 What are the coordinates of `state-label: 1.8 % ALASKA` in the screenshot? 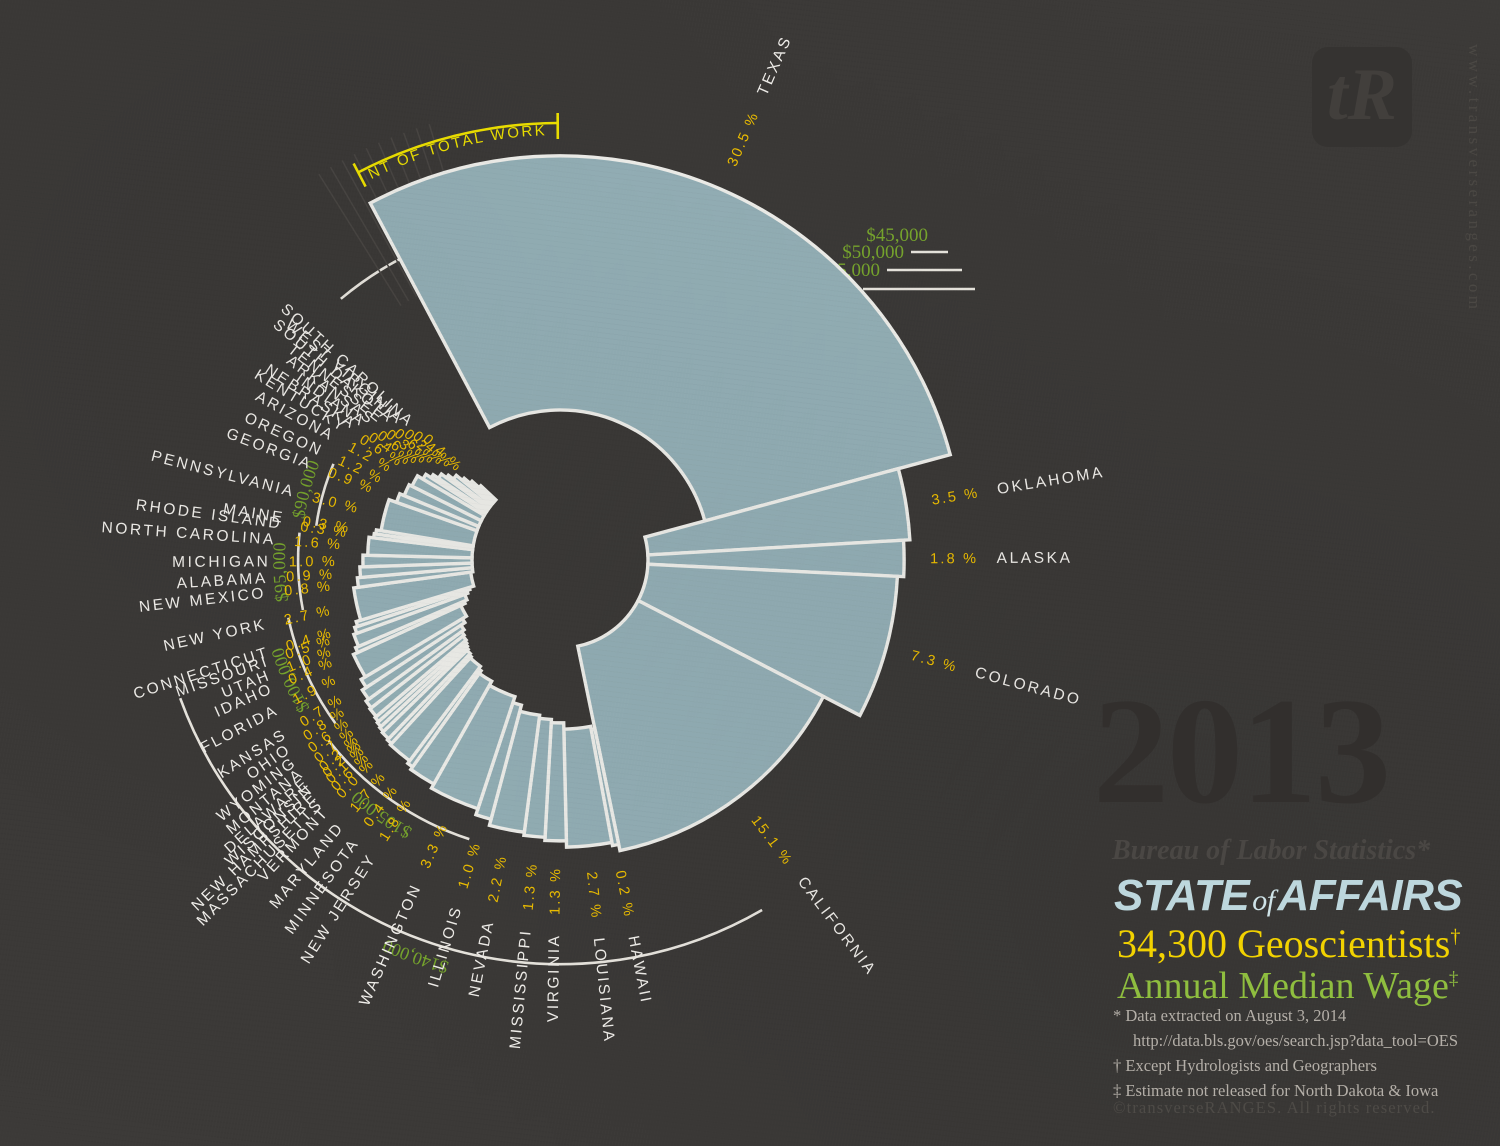 It's located at (1001, 559).